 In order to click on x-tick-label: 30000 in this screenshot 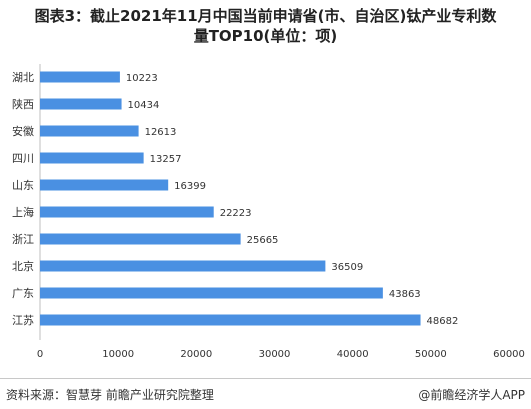, I will do `click(275, 354)`.